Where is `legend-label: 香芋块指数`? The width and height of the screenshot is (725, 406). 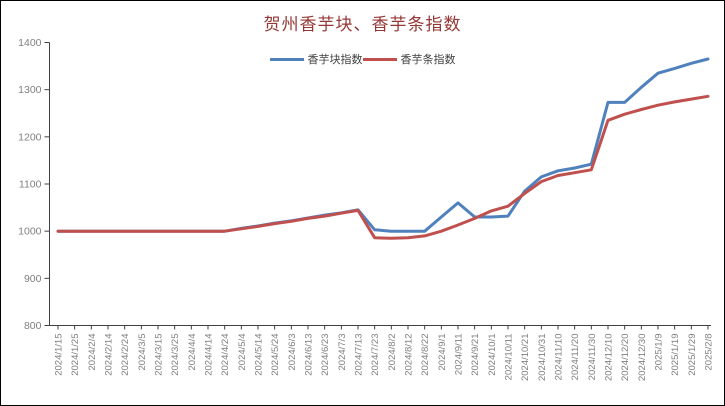
legend-label: 香芋块指数 is located at coordinates (335, 60).